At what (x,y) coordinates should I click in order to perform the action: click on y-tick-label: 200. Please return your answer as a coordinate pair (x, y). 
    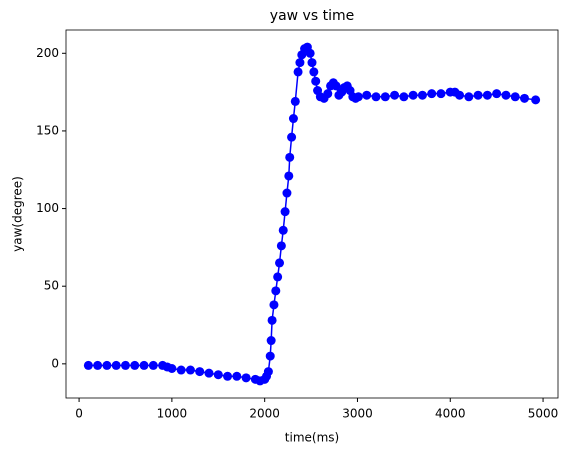
    Looking at the image, I should click on (47, 53).